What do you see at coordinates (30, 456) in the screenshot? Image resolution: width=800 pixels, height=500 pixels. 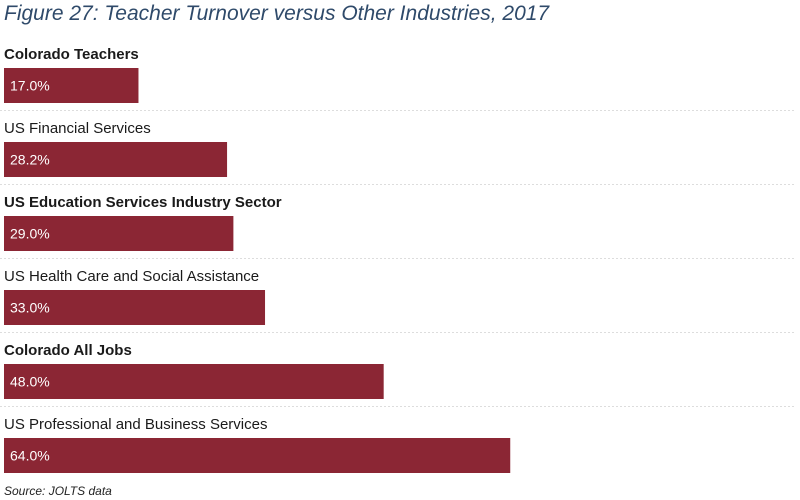 I see `value-label: 64.0%` at bounding box center [30, 456].